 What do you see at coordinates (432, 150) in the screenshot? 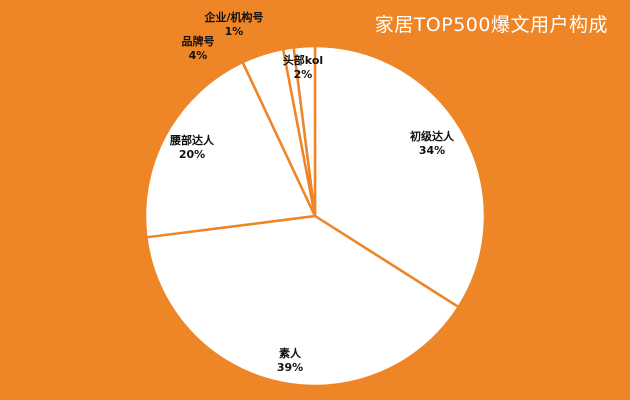
I see `slice-value-label: 34%` at bounding box center [432, 150].